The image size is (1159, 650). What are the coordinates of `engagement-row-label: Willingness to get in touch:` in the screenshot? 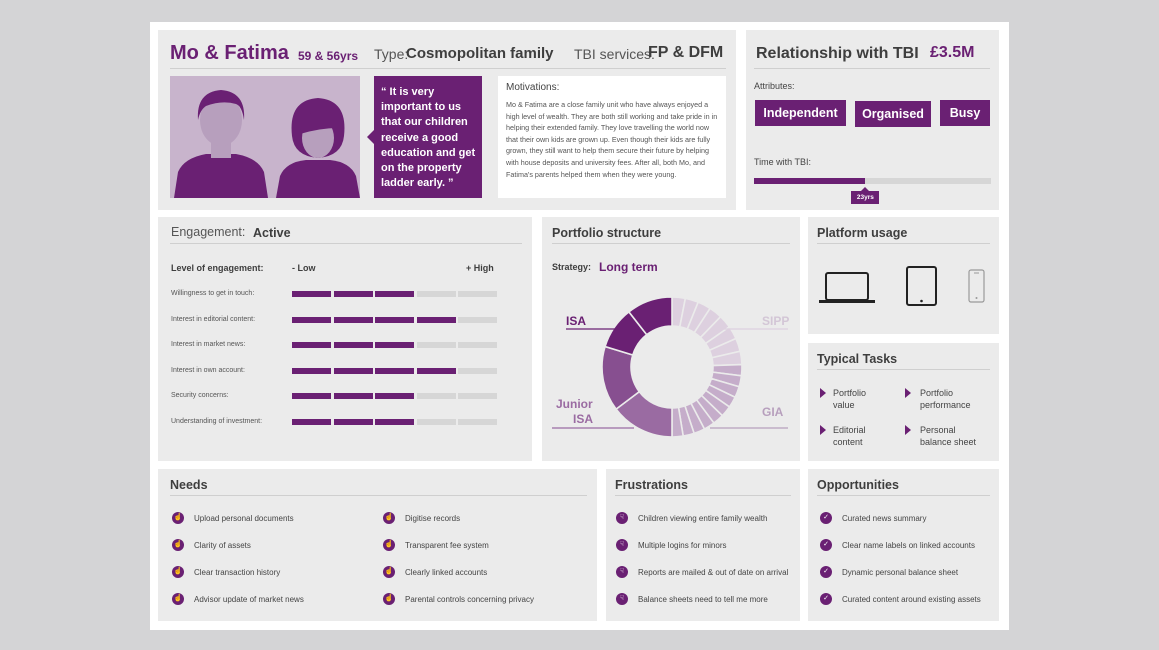 It's located at (213, 293).